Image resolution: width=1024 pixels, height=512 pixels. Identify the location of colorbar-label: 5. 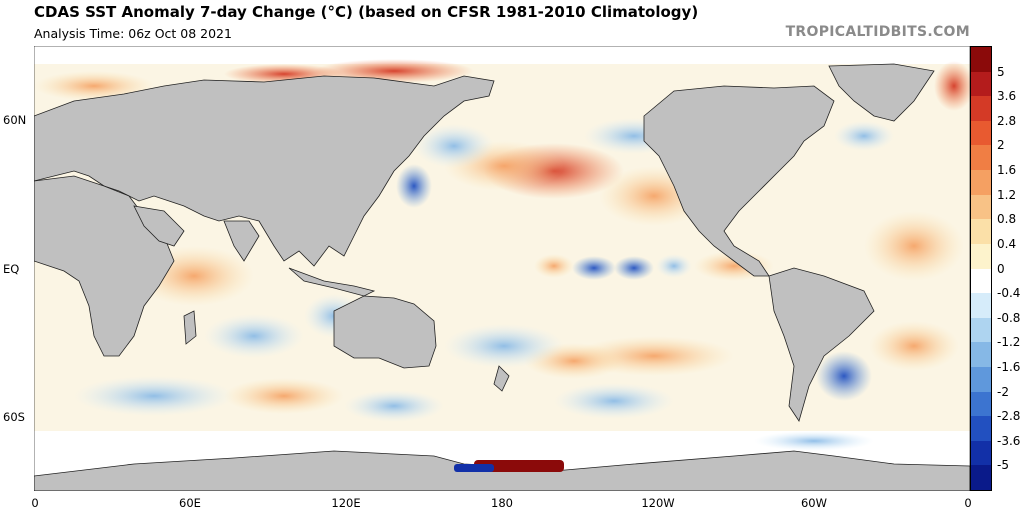
(1001, 71).